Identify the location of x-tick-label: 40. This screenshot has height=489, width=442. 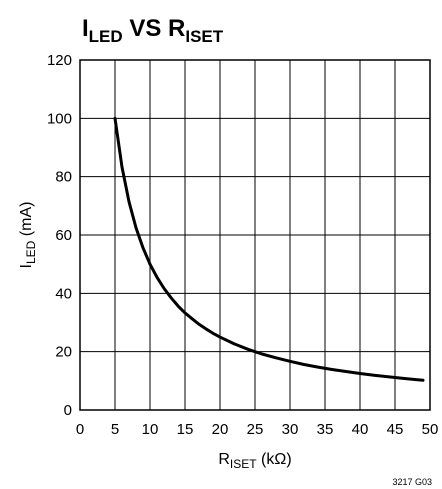
(360, 429).